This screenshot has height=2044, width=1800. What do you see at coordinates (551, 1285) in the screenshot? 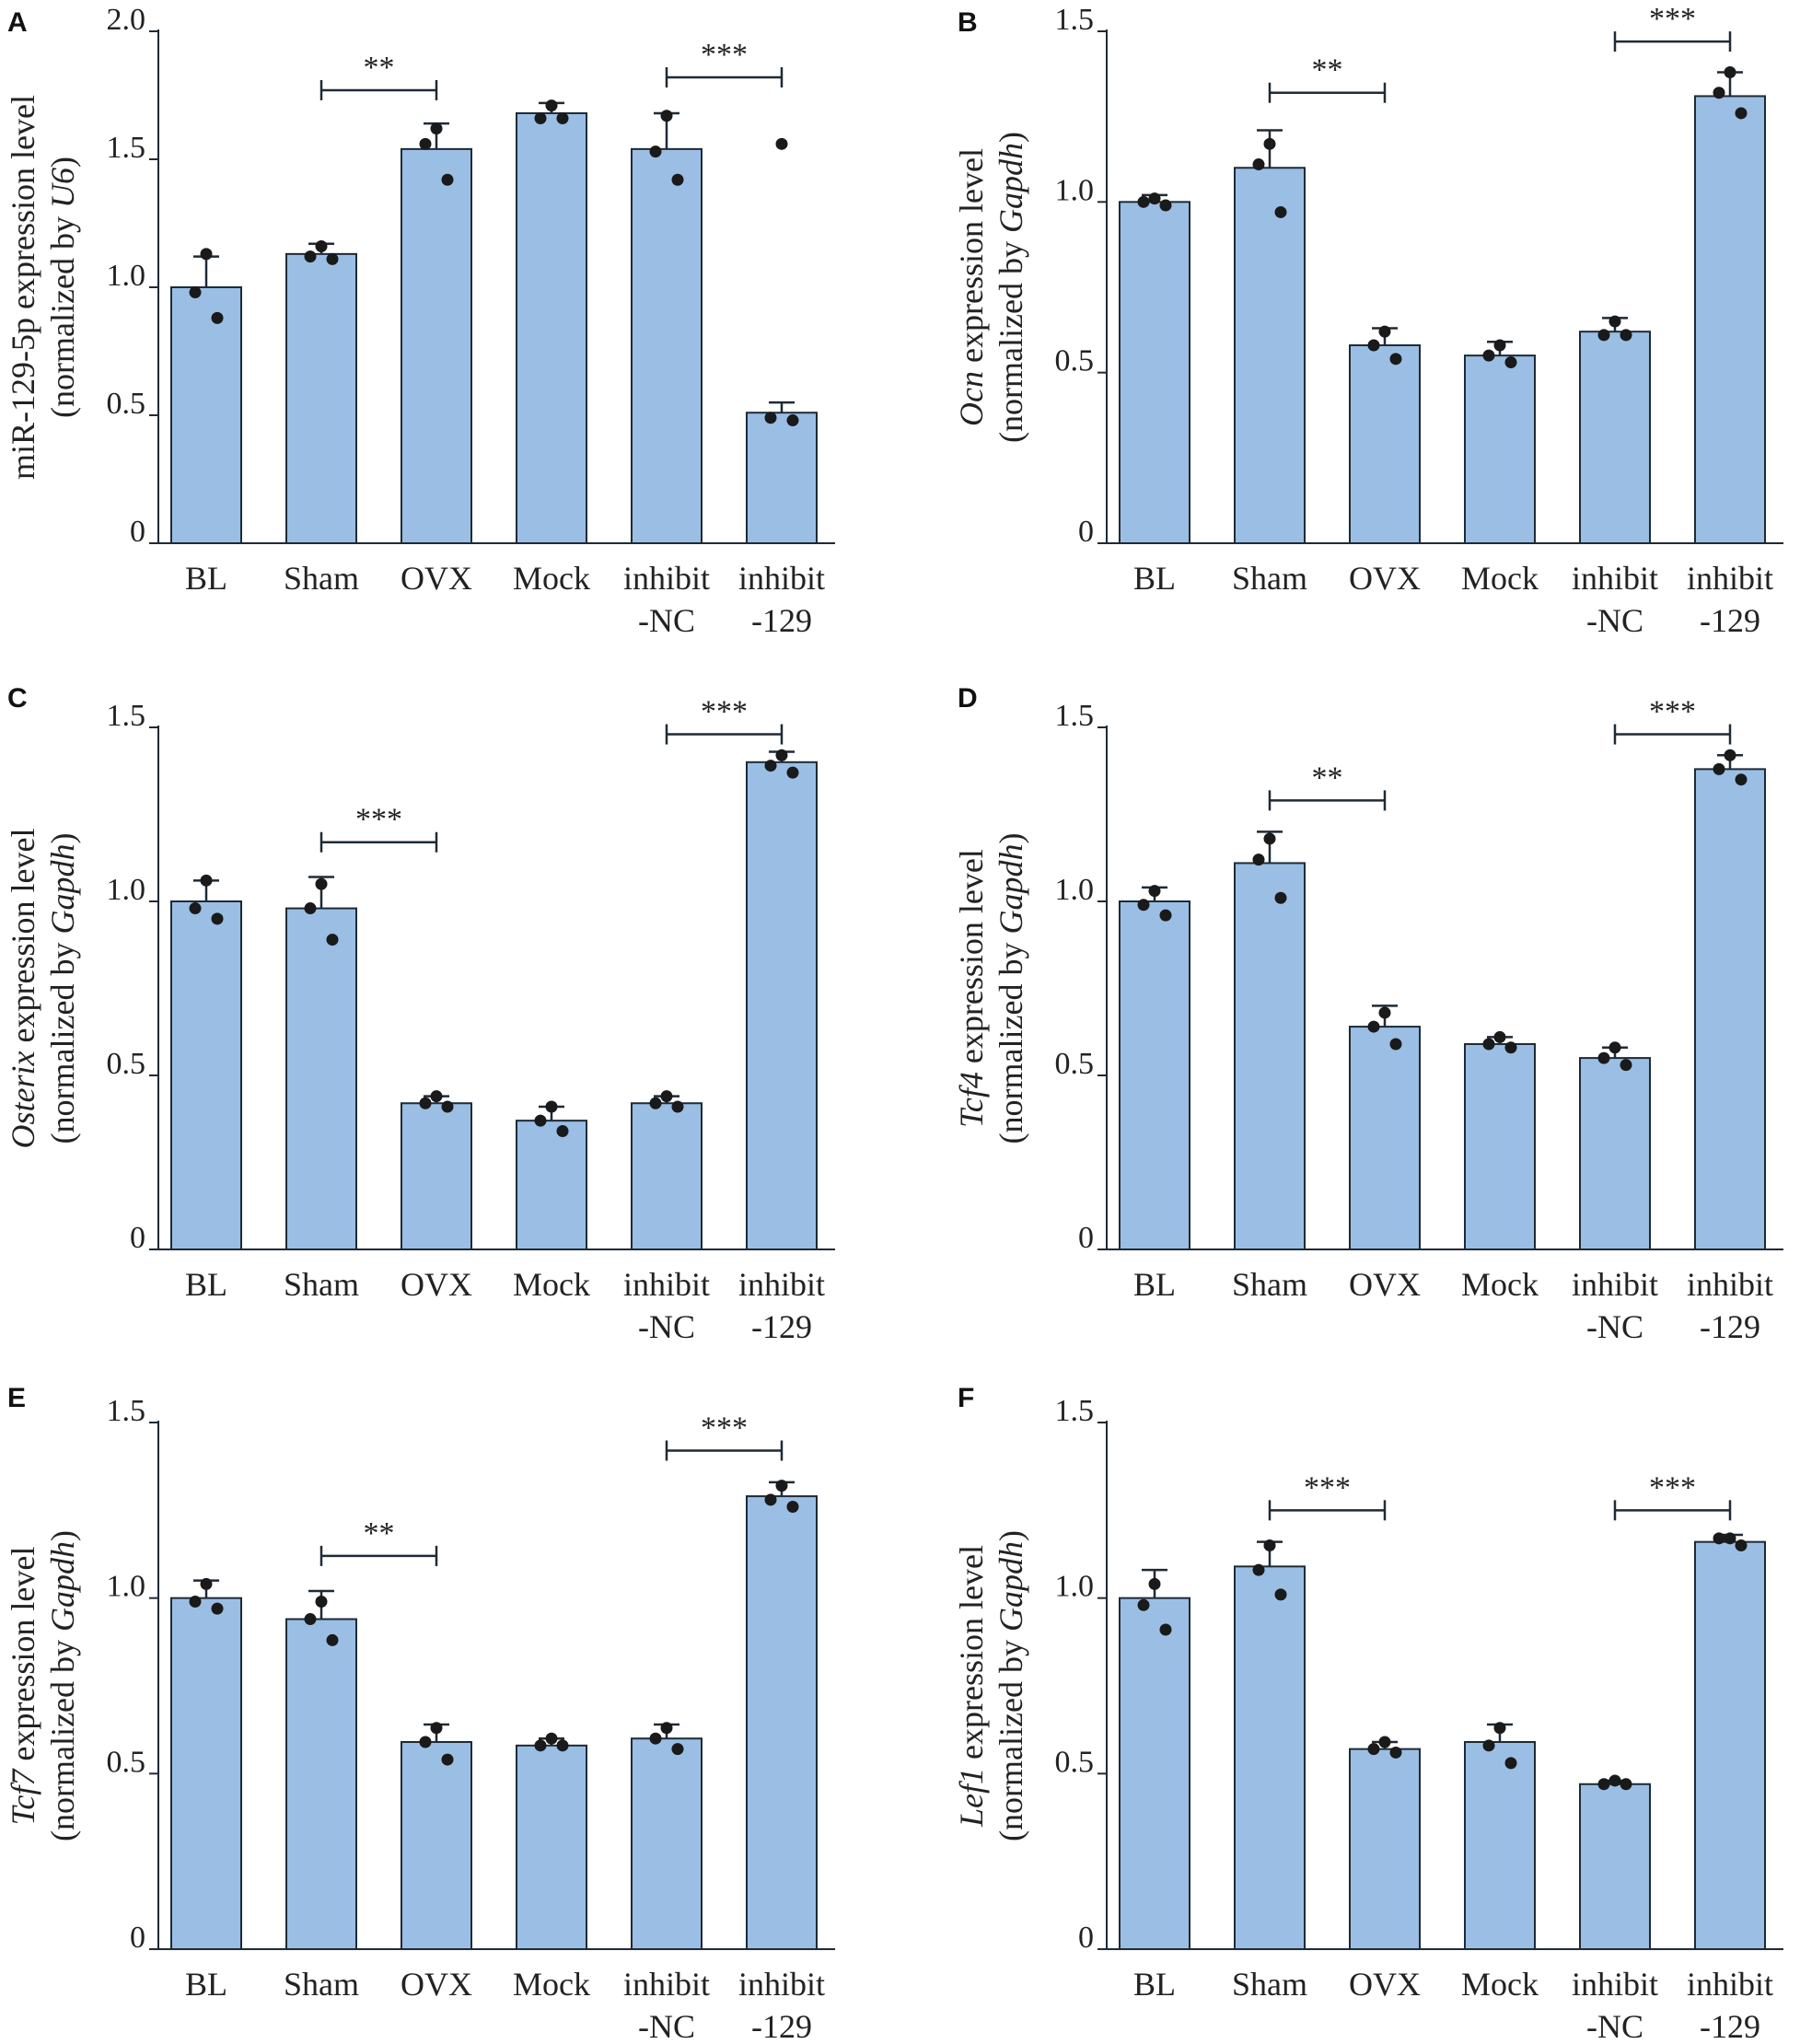
I see `x-tick-label: Mock` at bounding box center [551, 1285].